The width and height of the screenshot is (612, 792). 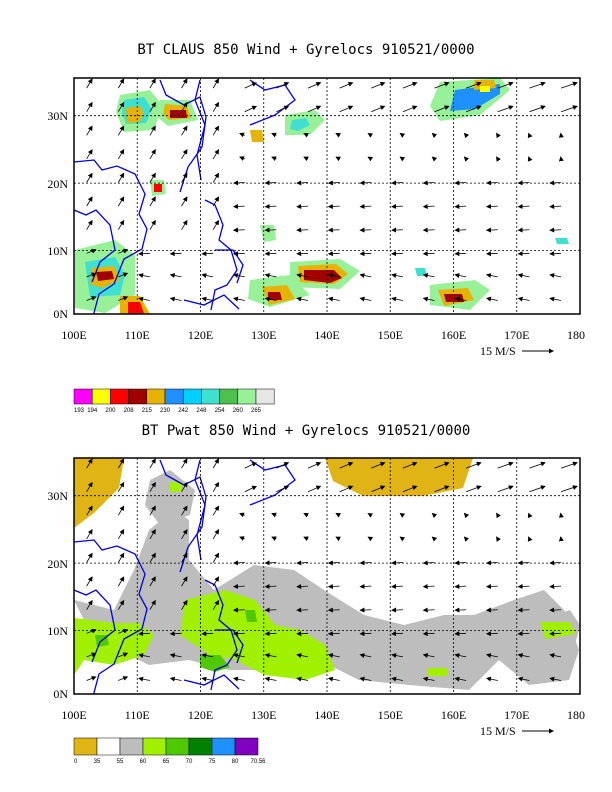 I want to click on lon-label: 140E, so click(x=326, y=715).